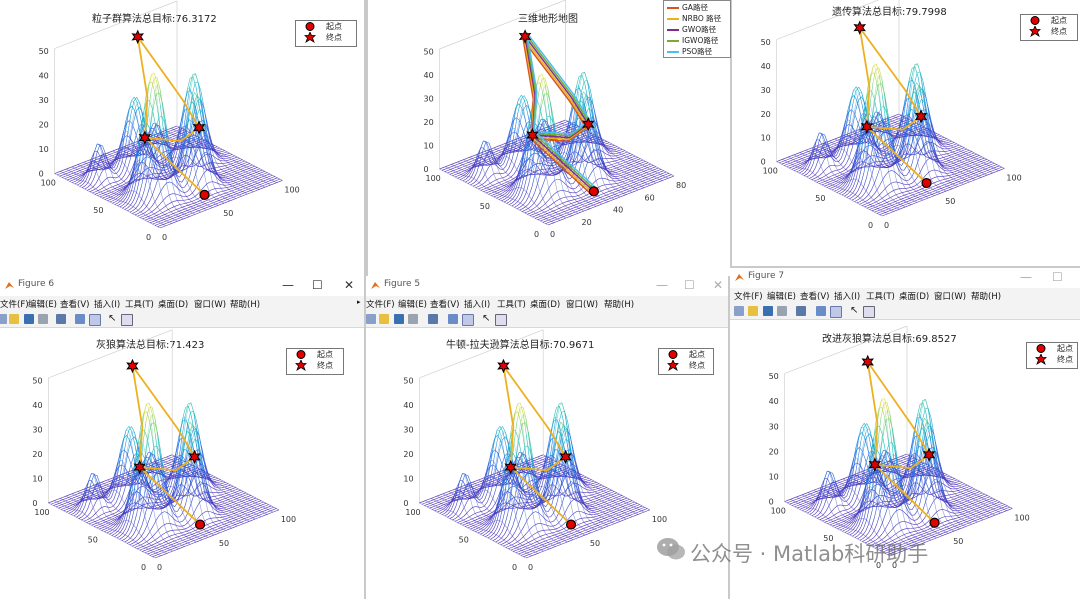 The height and width of the screenshot is (599, 1080). Describe the element at coordinates (547, 286) in the screenshot. I see `window-titlebar: Figure 5 — ☐ ✕` at that location.